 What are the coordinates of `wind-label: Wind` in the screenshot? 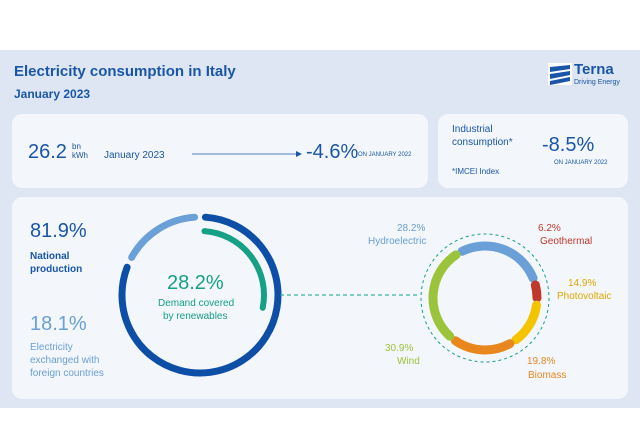 It's located at (408, 361).